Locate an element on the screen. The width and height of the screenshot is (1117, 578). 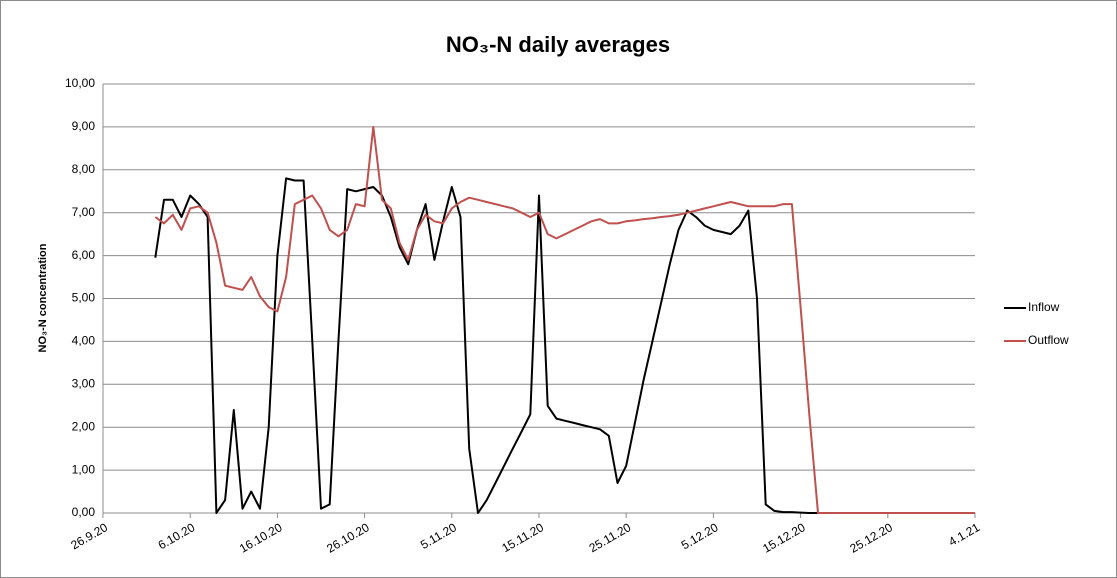
y-tick-label: 0,00 is located at coordinates (84, 512).